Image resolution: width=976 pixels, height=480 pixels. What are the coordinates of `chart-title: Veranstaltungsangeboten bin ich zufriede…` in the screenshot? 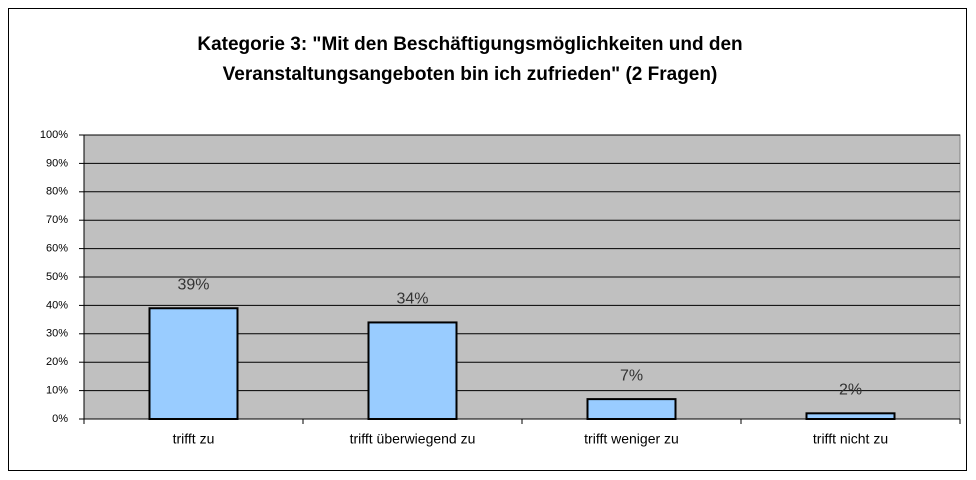 It's located at (470, 74).